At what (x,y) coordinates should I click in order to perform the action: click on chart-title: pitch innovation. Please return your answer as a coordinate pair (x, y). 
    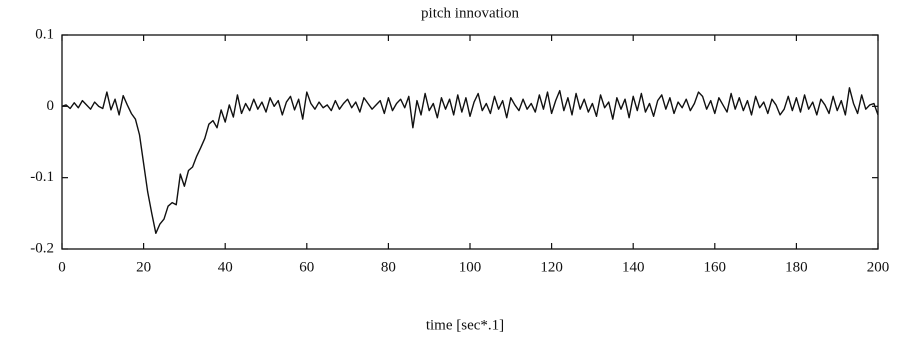
    Looking at the image, I should click on (470, 13).